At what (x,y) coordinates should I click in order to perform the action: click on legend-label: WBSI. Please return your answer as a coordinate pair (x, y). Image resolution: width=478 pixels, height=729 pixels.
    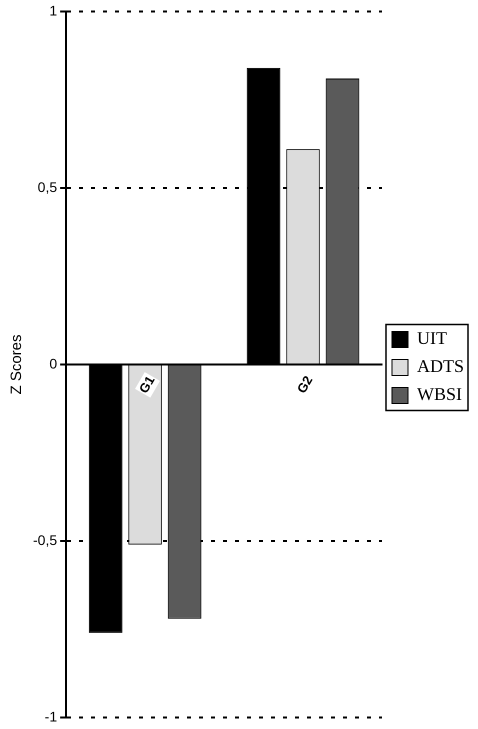
    Looking at the image, I should click on (439, 394).